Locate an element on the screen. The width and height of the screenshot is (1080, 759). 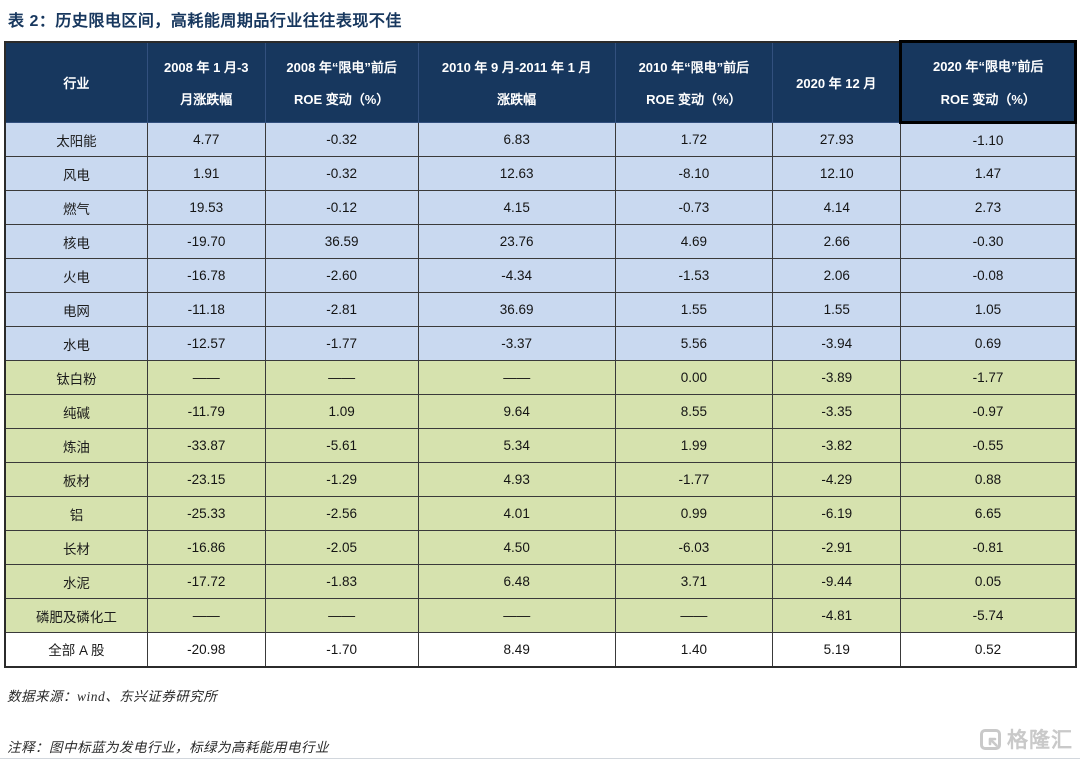
header-cell-chg-2008: 2008 年 1 月-3 月涨跌幅 is located at coordinates (206, 82).